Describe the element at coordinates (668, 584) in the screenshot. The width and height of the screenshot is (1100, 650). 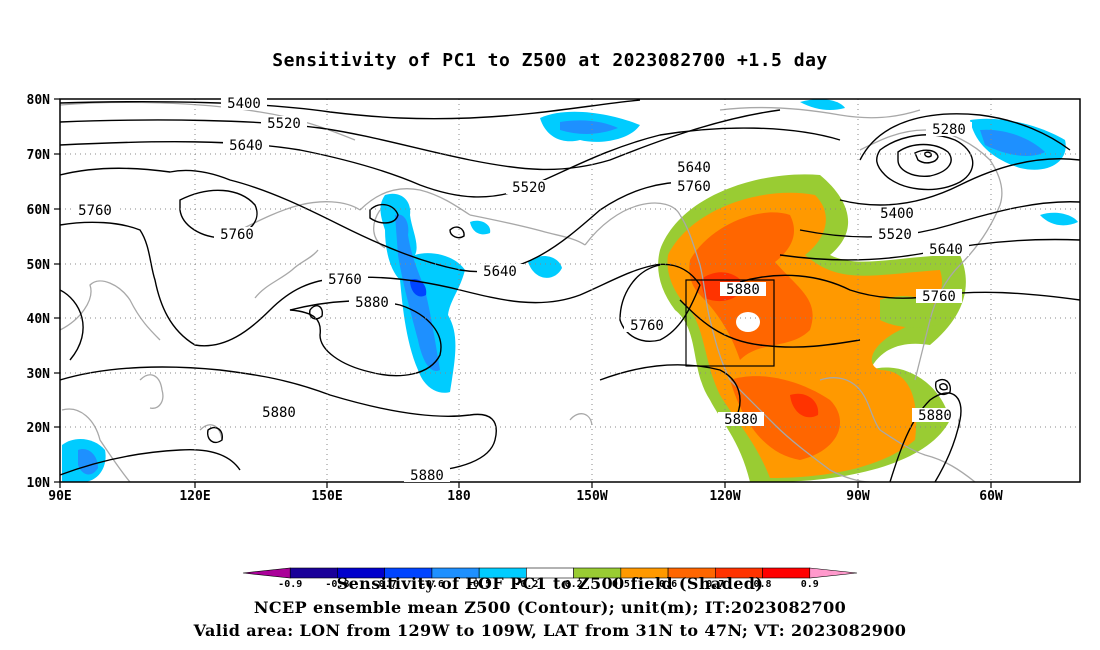
I see `colorbar-tick-label: 0.6` at that location.